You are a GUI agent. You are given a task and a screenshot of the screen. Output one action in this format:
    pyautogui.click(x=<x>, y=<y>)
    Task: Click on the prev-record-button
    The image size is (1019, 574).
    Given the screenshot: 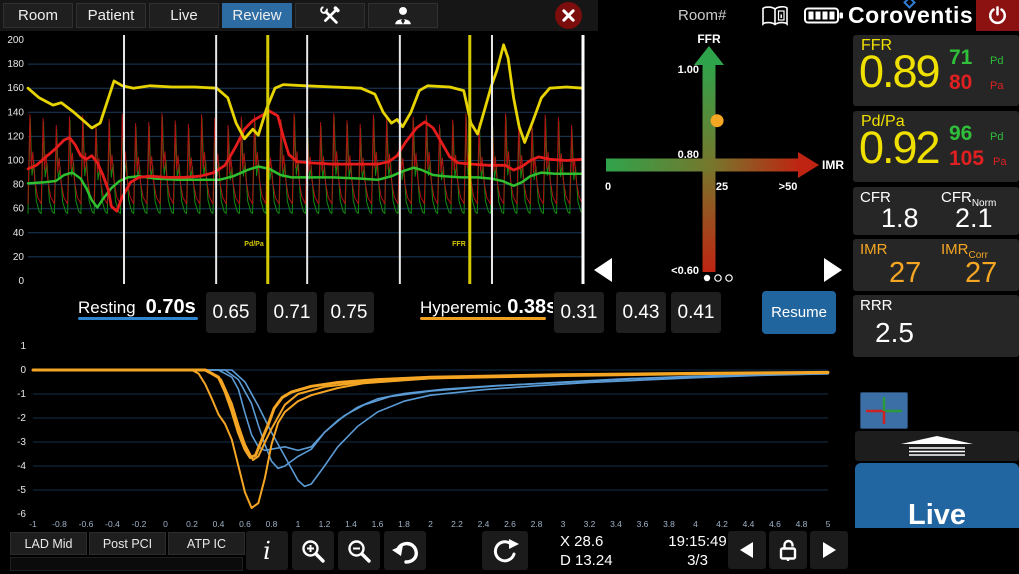 What is the action you would take?
    pyautogui.click(x=747, y=550)
    